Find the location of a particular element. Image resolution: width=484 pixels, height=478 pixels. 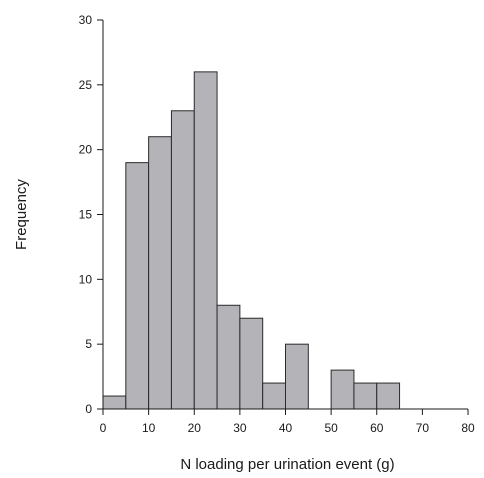

x-tick-label: 30 is located at coordinates (240, 428).